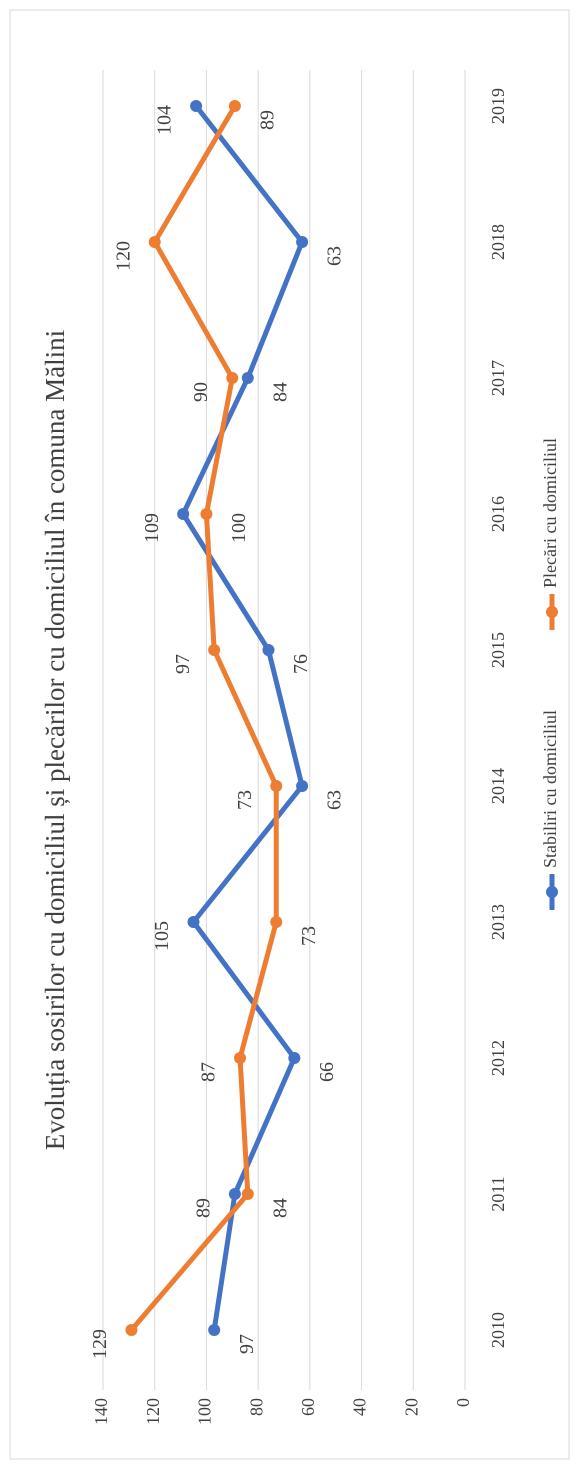  What do you see at coordinates (550, 789) in the screenshot?
I see `legend-label: Stabiliri cu domiciliul` at bounding box center [550, 789].